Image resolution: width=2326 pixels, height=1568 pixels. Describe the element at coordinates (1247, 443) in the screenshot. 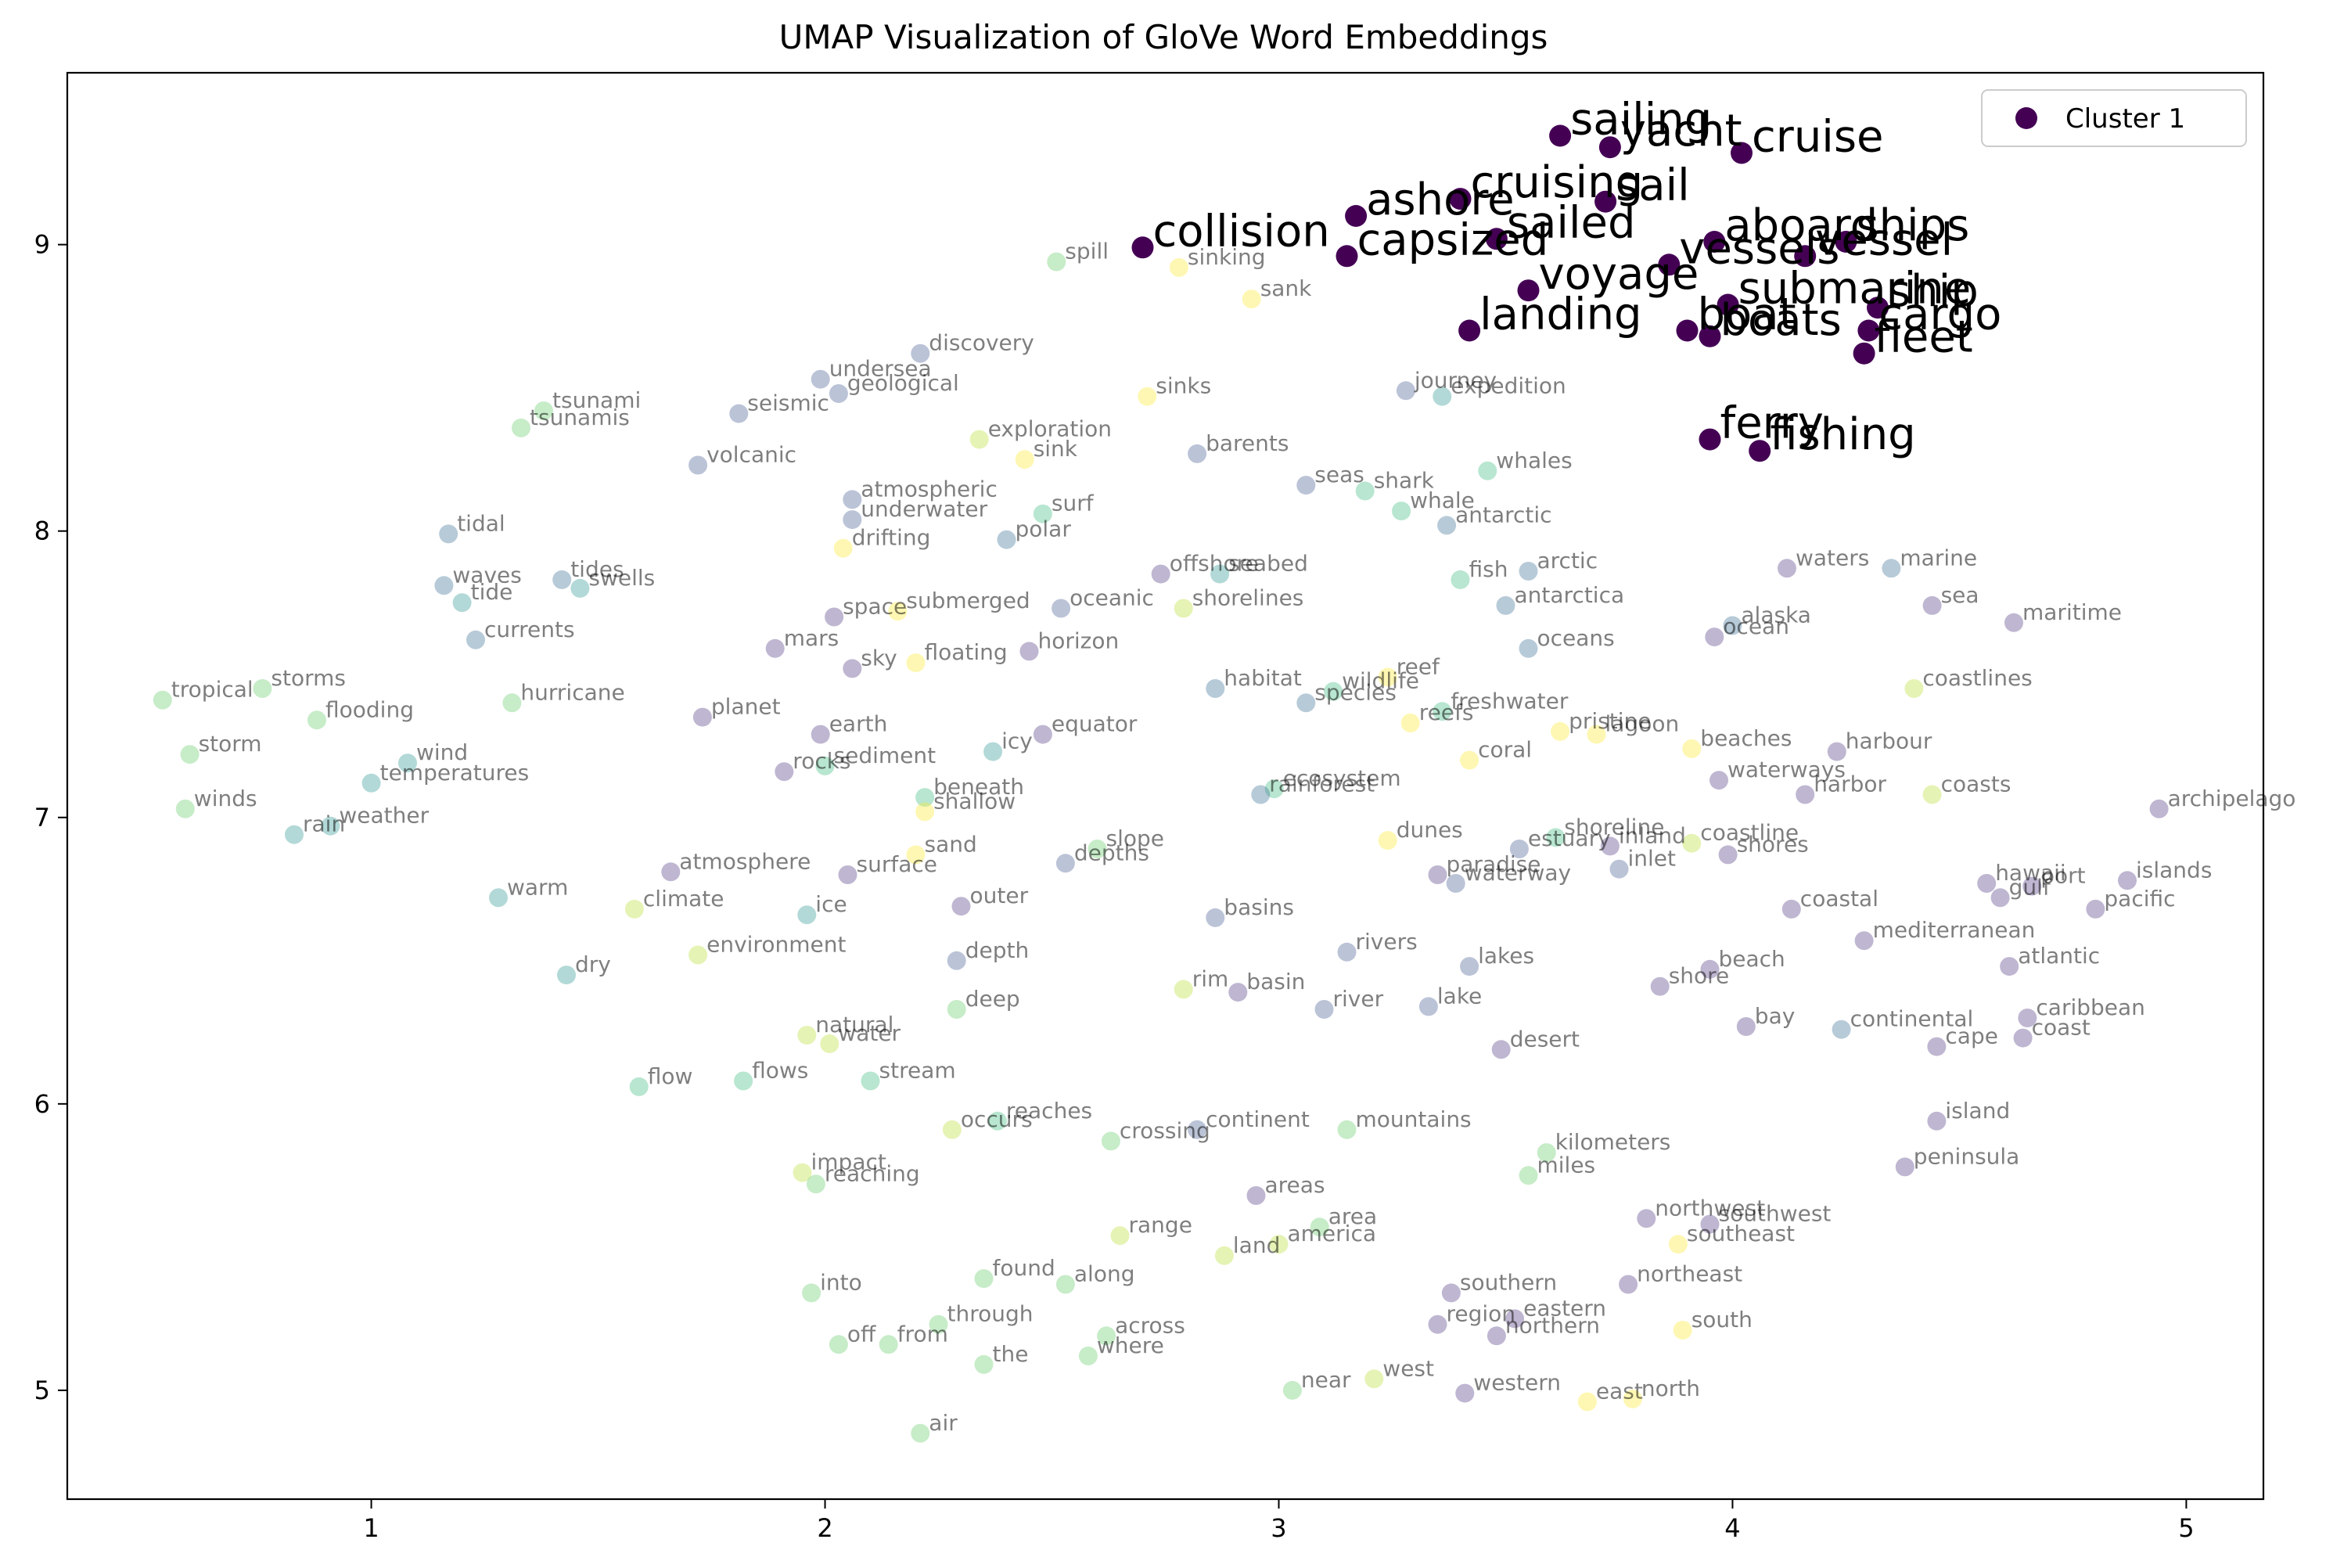

I see `point-label-barents: barents` at that location.